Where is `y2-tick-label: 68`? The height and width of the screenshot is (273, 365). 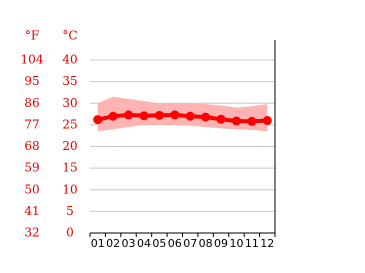 y2-tick-label: 68 is located at coordinates (31, 146).